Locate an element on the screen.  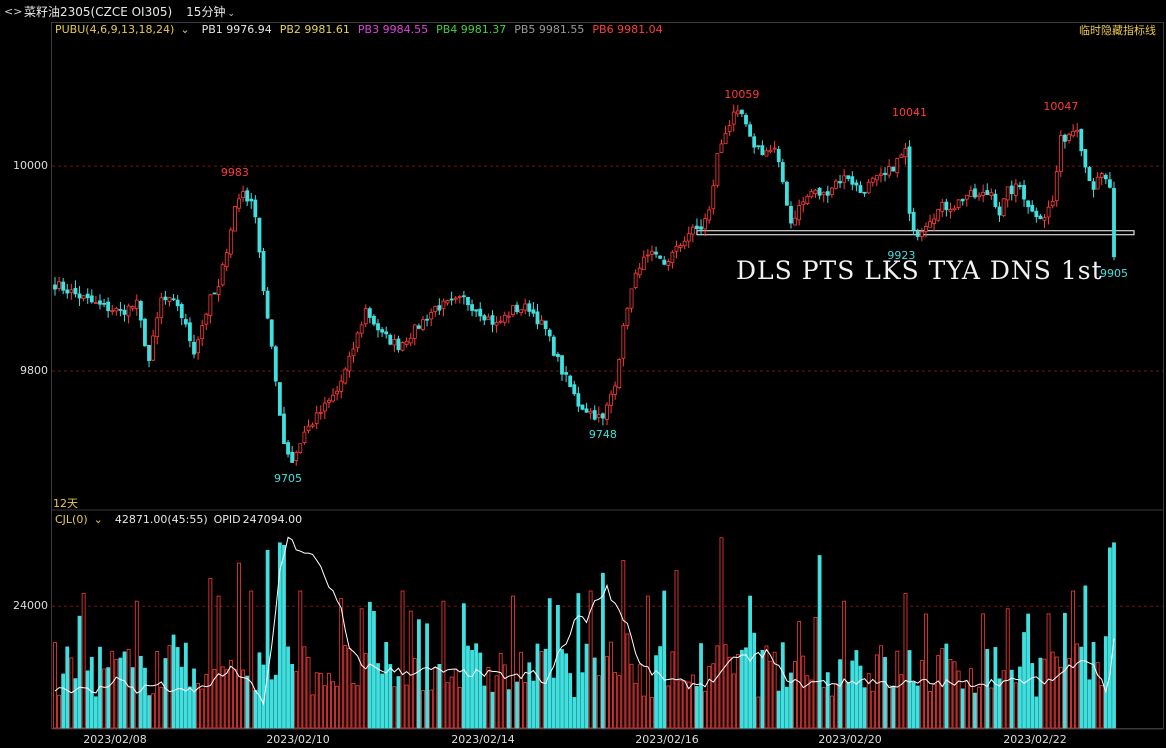
volume-indicator-name: CJL(0) ⌄ is located at coordinates (79, 519).